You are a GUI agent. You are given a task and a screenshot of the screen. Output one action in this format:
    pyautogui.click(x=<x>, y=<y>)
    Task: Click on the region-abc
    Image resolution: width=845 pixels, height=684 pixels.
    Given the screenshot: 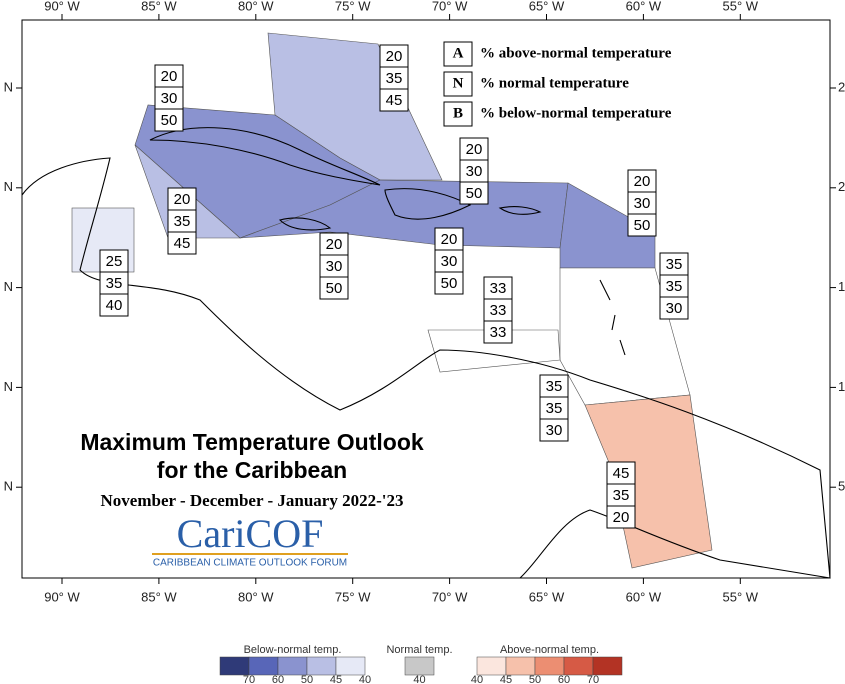 What is the action you would take?
    pyautogui.click(x=494, y=351)
    